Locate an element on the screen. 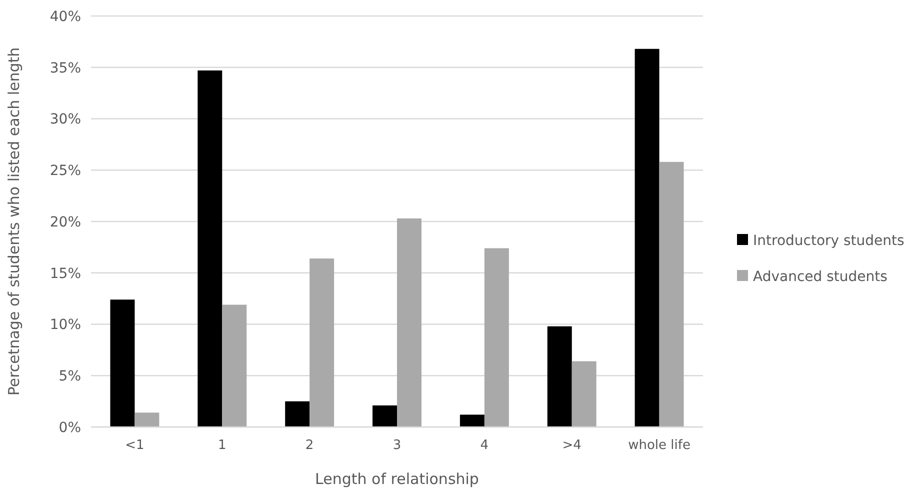 The image size is (924, 494). y-tick-label: 35% is located at coordinates (65, 68).